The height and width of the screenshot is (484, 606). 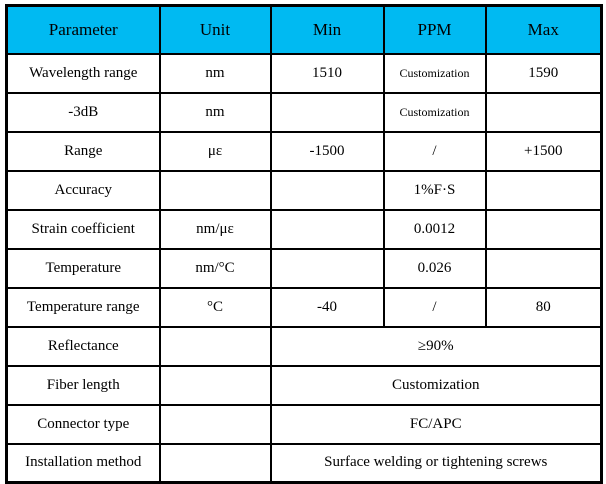 What do you see at coordinates (83, 151) in the screenshot?
I see `cell-parameter: Range` at bounding box center [83, 151].